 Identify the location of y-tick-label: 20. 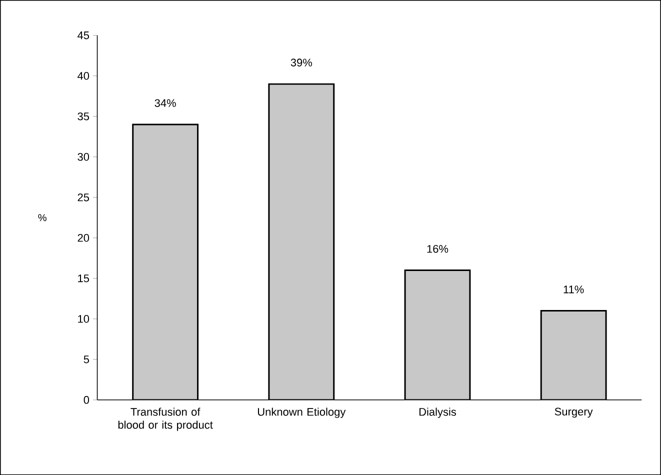
(84, 238).